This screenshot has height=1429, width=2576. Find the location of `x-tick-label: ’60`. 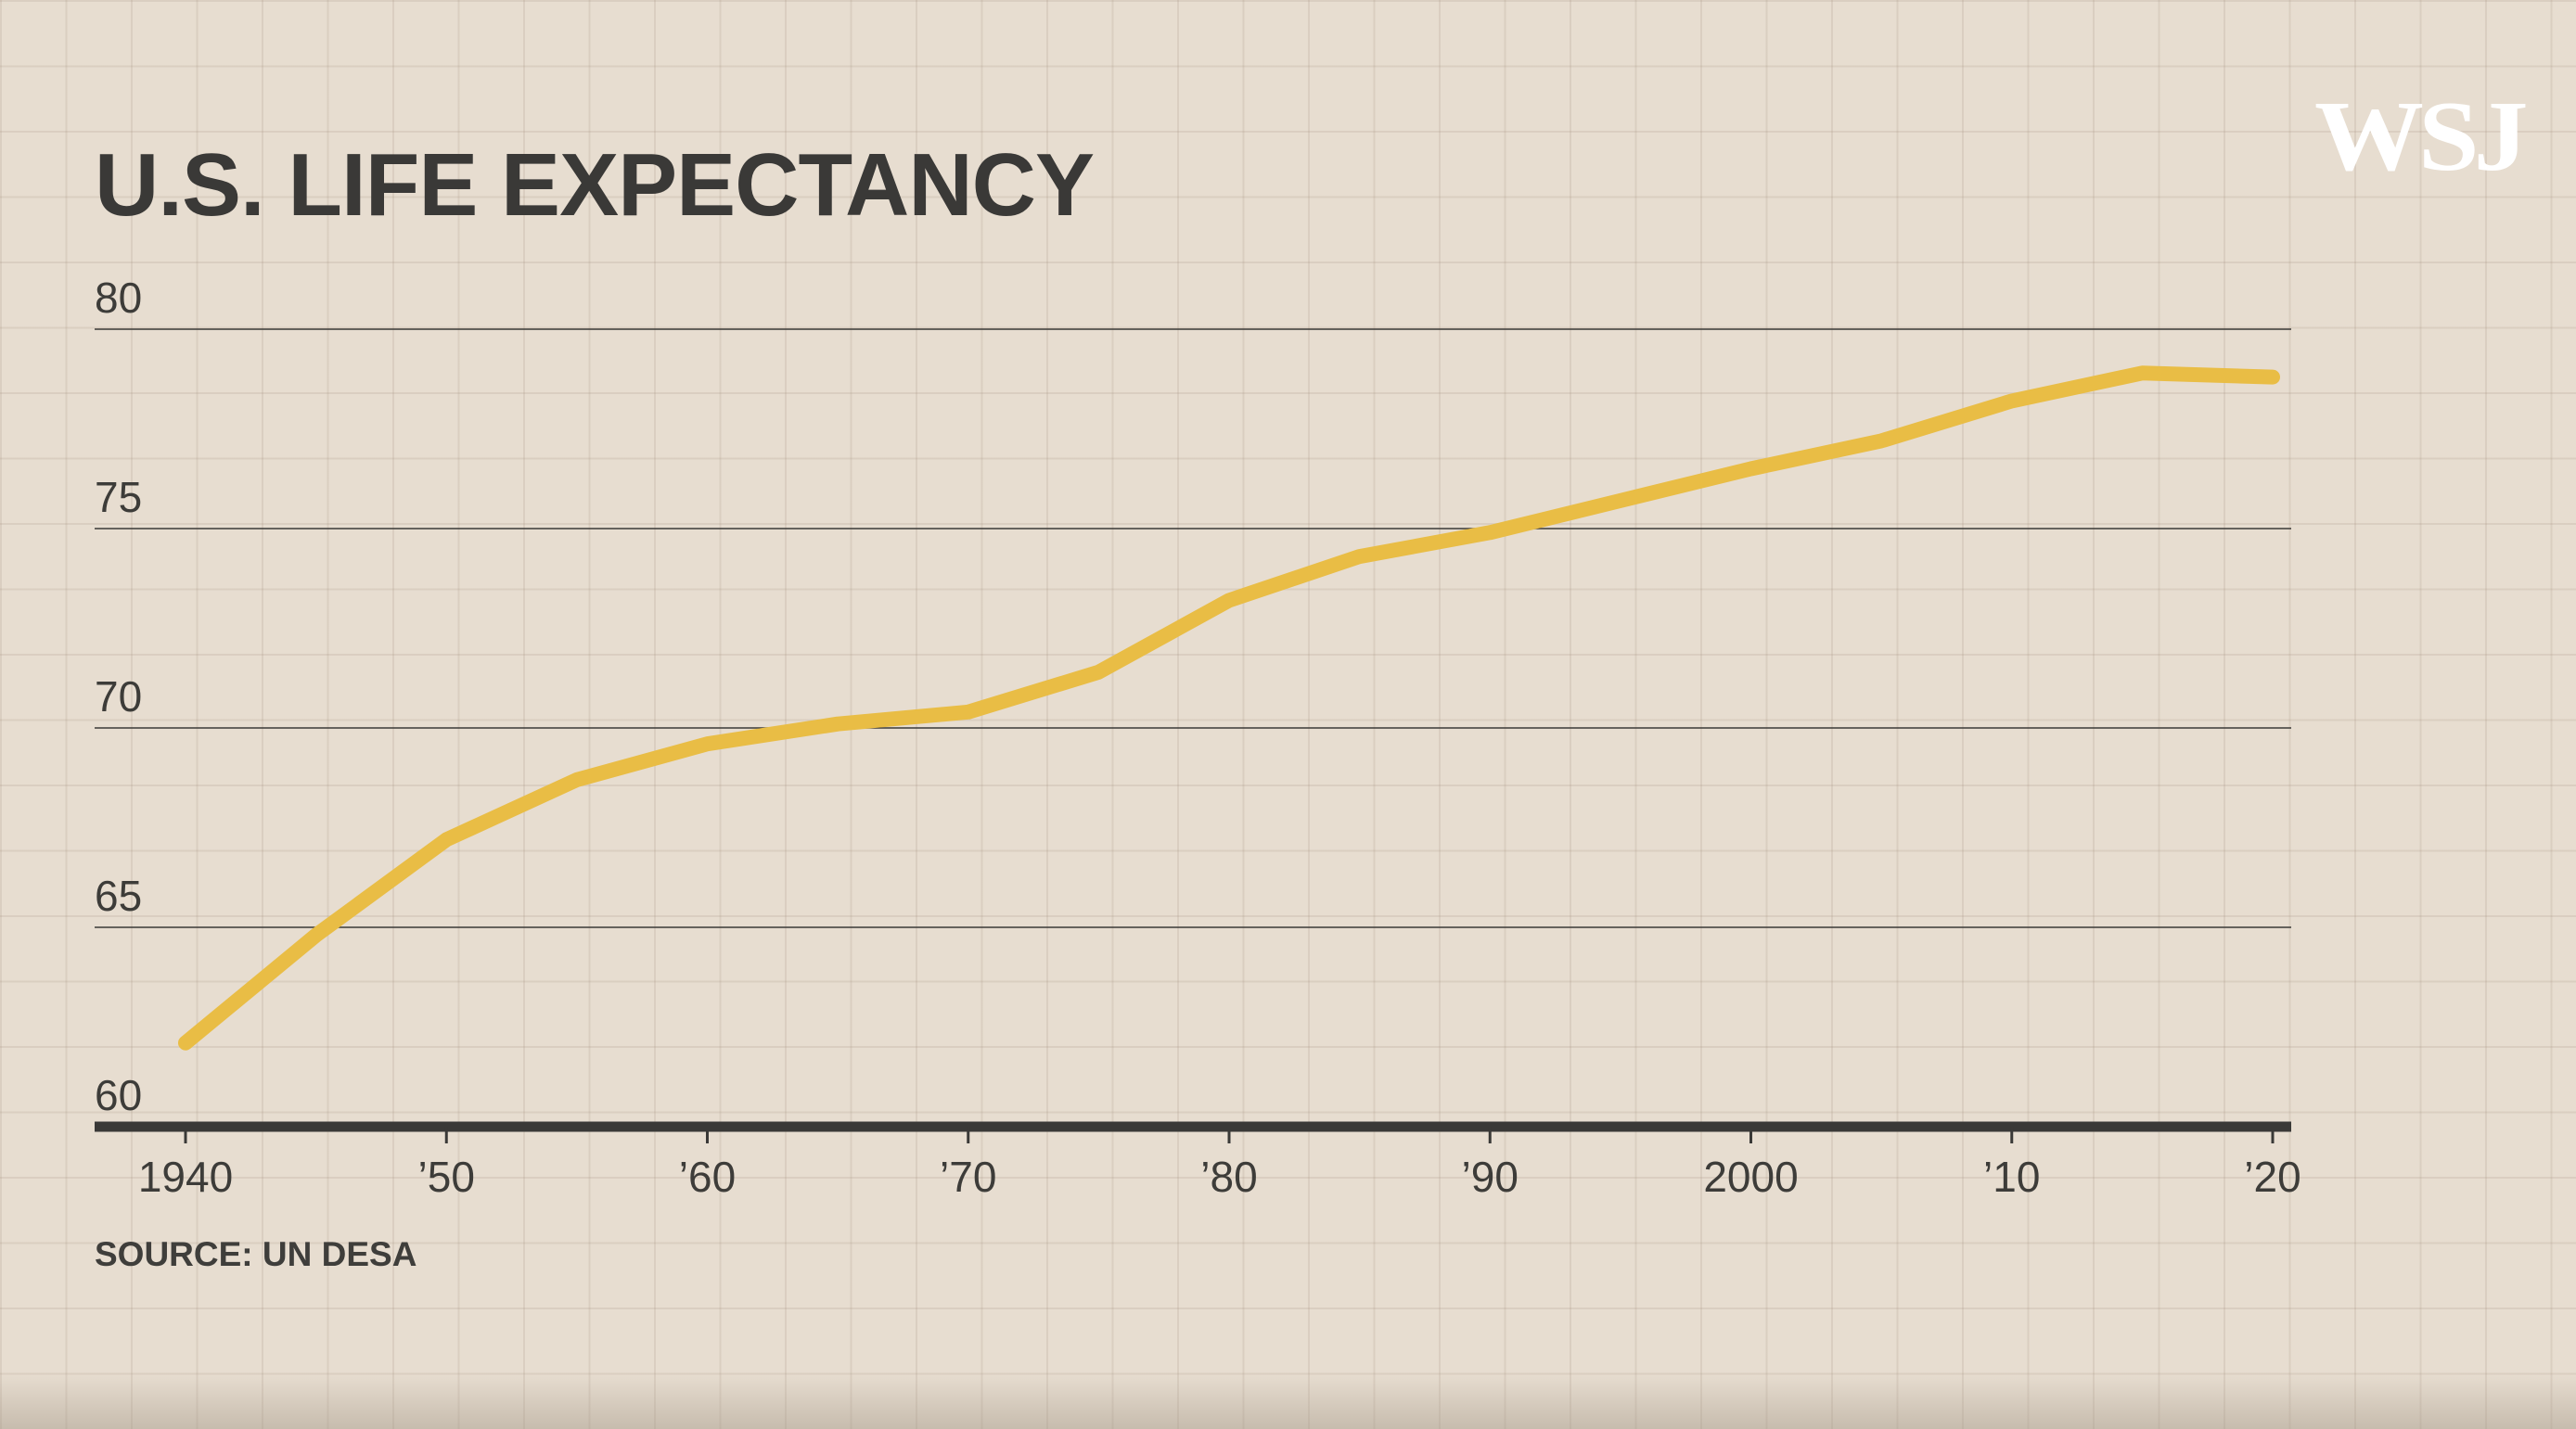

x-tick-label: ’60 is located at coordinates (707, 1177).